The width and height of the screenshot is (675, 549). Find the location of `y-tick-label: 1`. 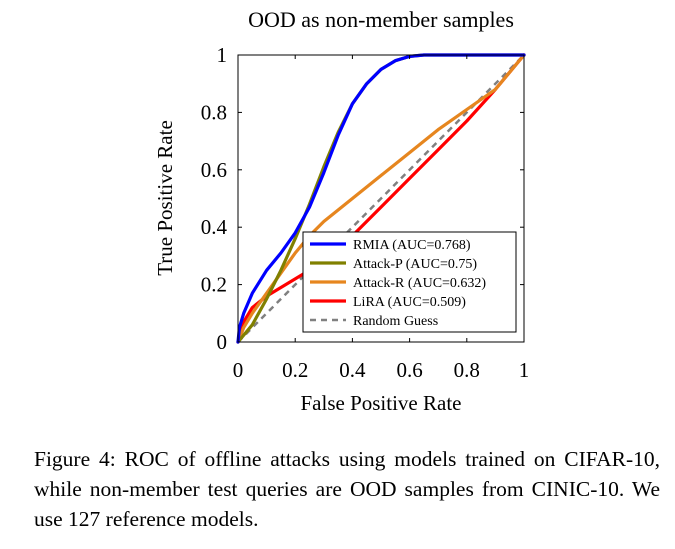

y-tick-label: 1 is located at coordinates (222, 55).